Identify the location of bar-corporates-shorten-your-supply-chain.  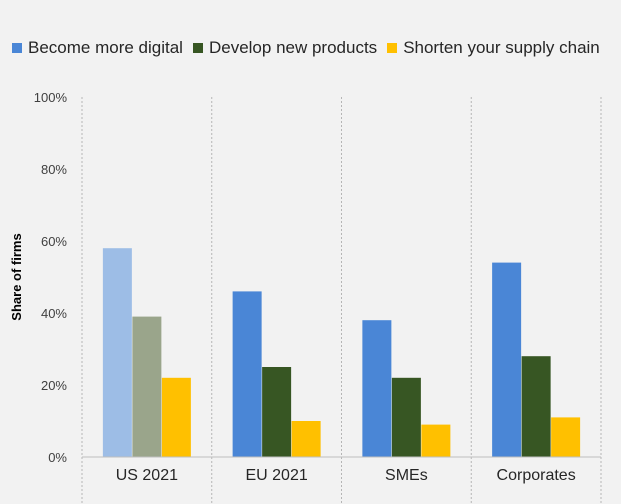
(566, 437).